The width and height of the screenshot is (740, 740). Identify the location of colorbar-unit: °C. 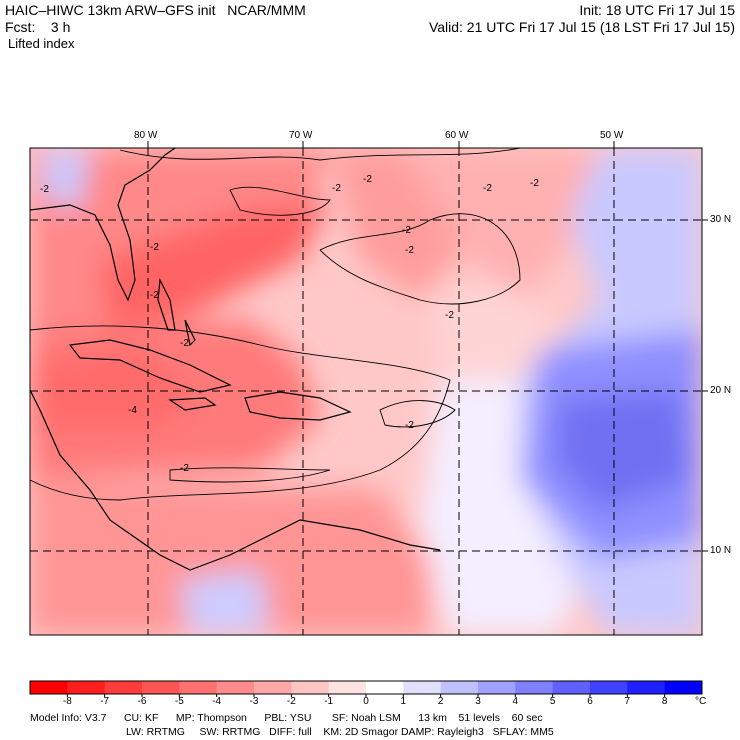
(701, 701).